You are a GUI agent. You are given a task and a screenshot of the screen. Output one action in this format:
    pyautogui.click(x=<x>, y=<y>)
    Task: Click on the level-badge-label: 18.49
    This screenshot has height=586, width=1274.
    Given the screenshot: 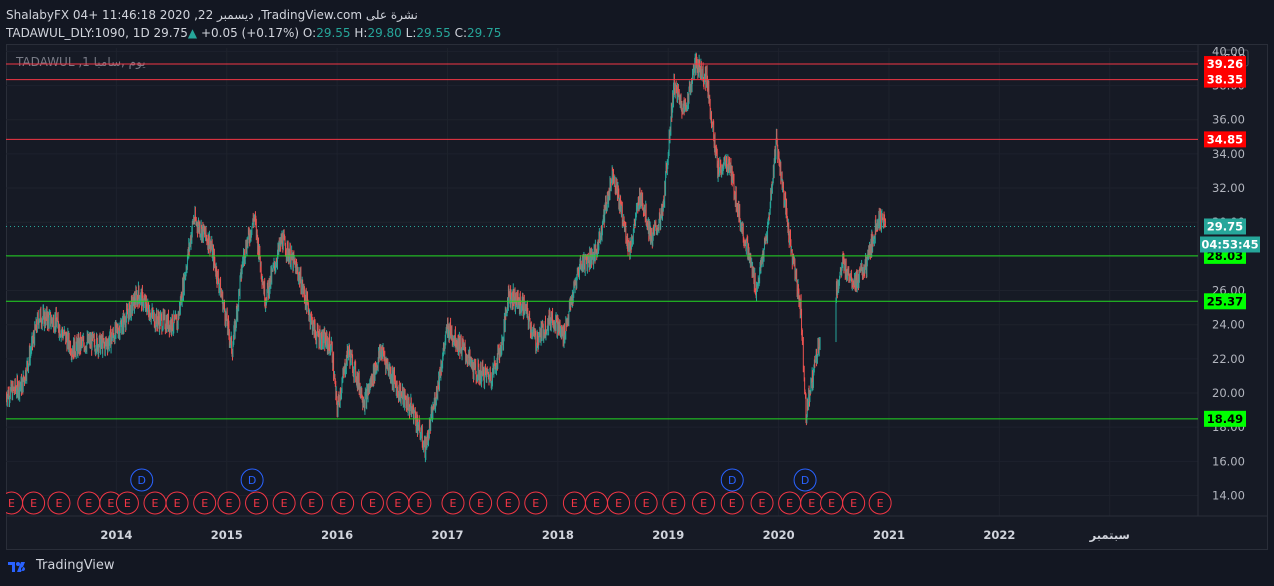 What is the action you would take?
    pyautogui.click(x=1225, y=419)
    